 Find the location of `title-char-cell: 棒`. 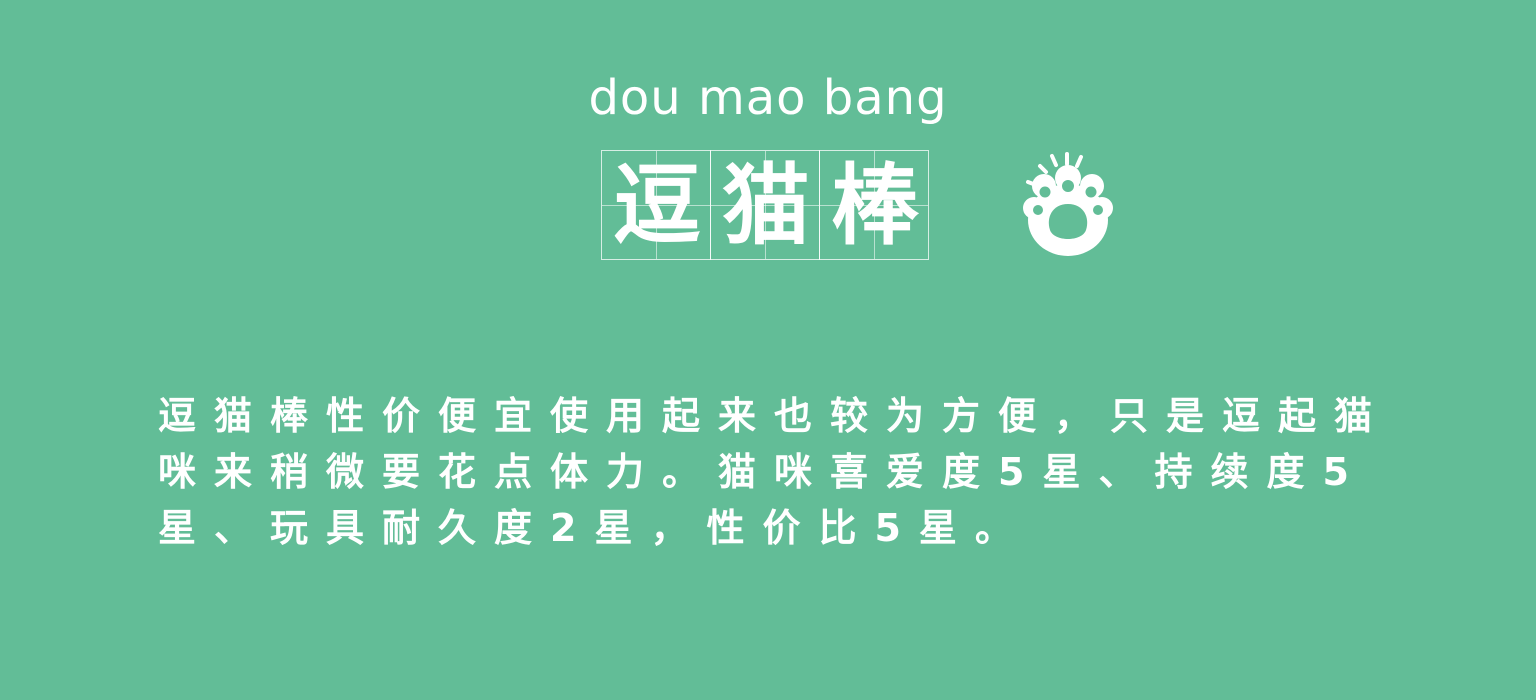

title-char-cell: 棒 is located at coordinates (874, 205).